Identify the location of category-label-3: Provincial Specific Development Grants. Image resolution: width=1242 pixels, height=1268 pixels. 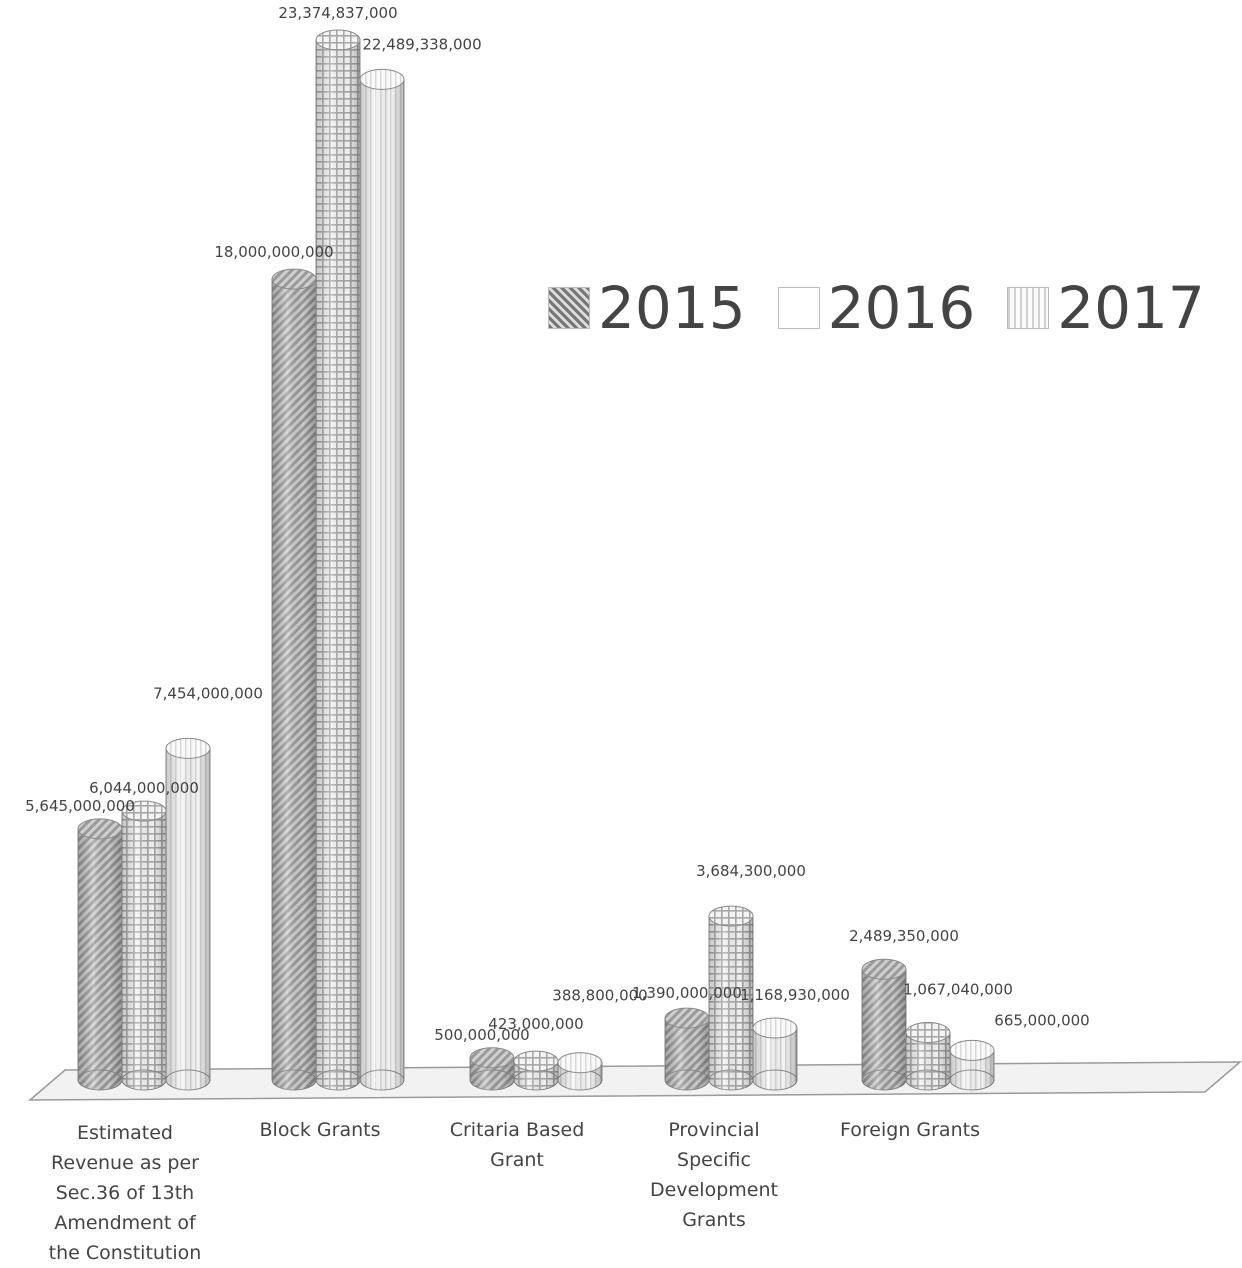
(714, 1175).